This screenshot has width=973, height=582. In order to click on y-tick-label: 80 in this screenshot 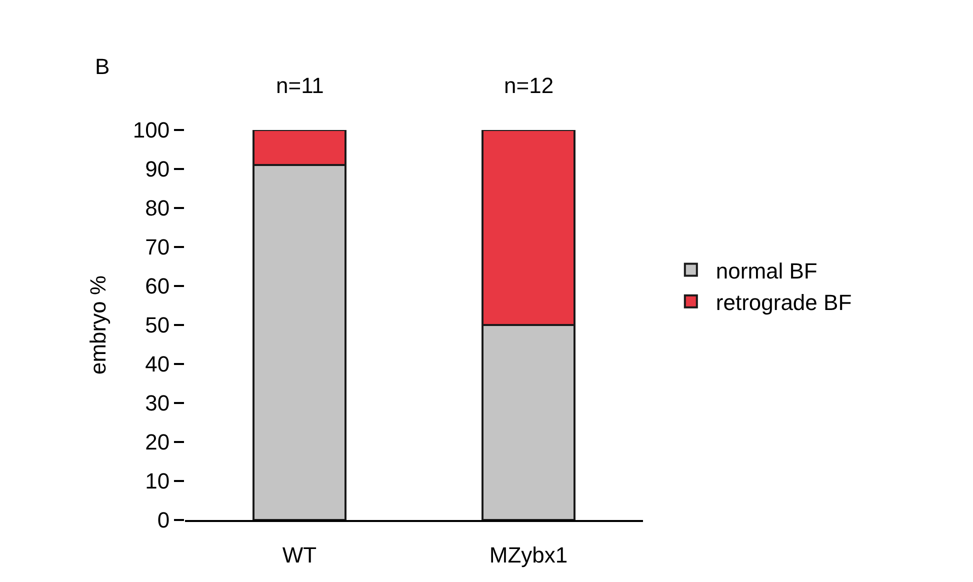, I will do `click(157, 208)`.